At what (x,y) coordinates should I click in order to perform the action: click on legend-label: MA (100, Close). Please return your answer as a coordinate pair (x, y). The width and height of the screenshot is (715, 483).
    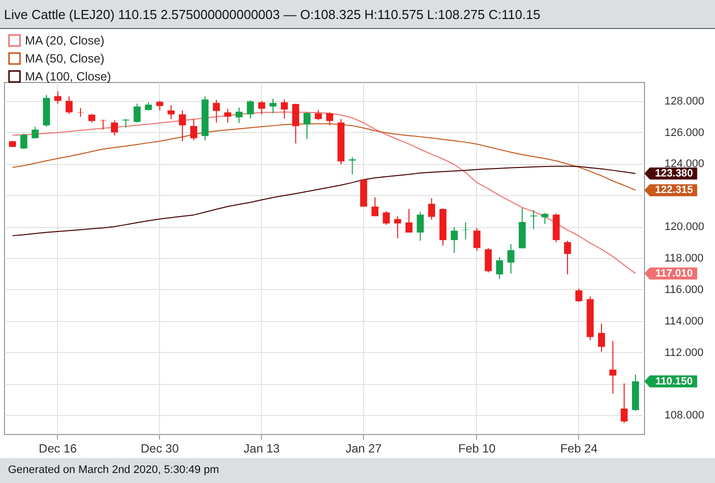
    Looking at the image, I should click on (68, 77).